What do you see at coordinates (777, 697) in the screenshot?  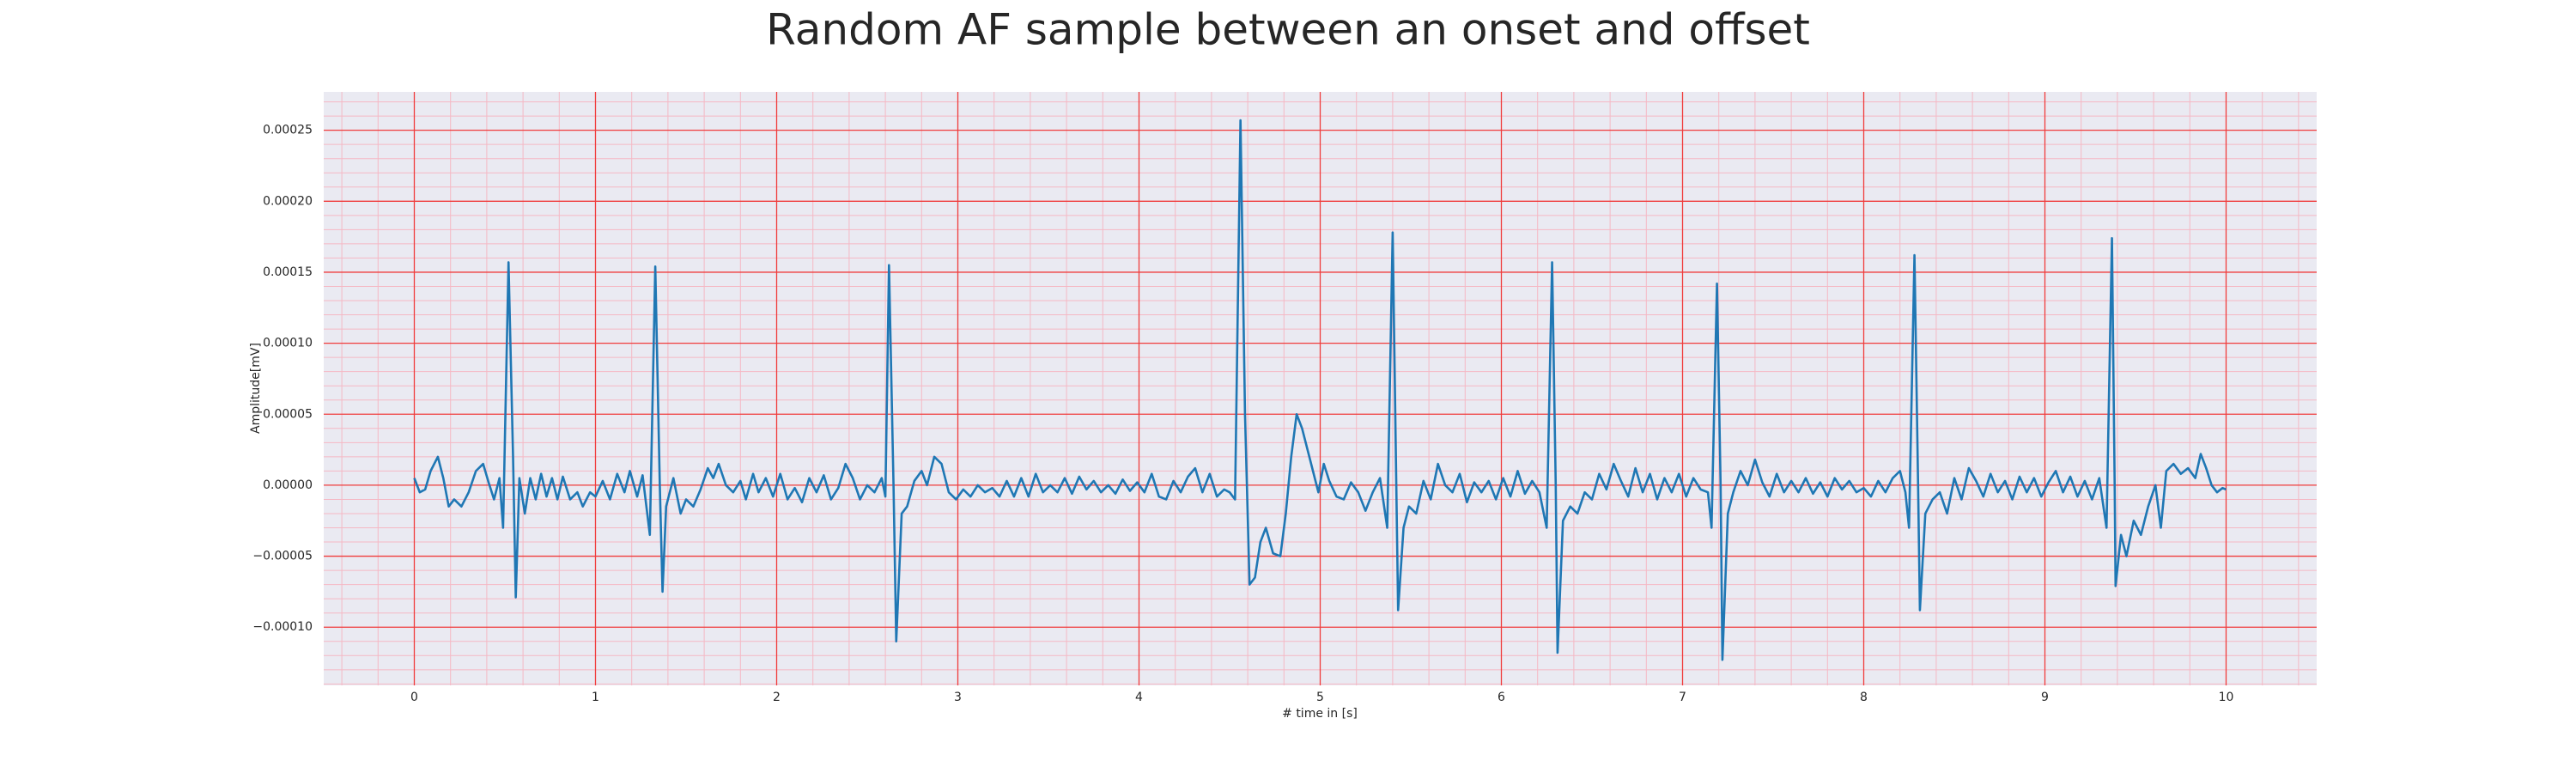 I see `x-tick-label: 2` at bounding box center [777, 697].